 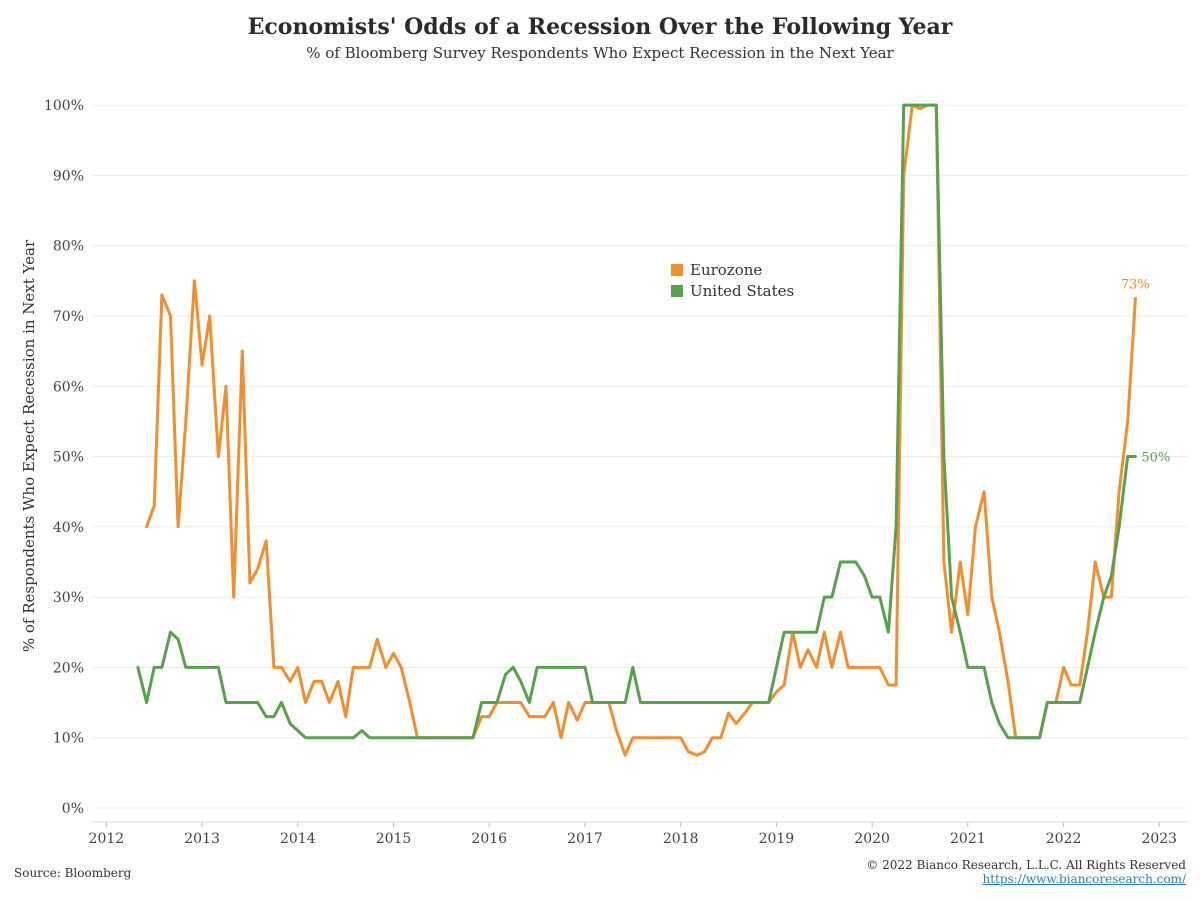 What do you see at coordinates (68, 598) in the screenshot?
I see `y-tick-label: 30%` at bounding box center [68, 598].